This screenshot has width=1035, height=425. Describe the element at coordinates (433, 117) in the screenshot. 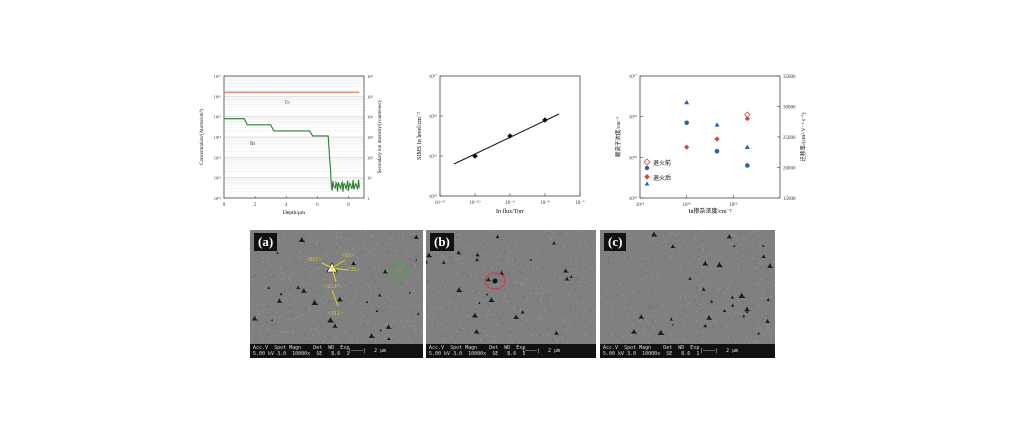

I see `chart-b-y-tick-label: 10¹⁶` at that location.